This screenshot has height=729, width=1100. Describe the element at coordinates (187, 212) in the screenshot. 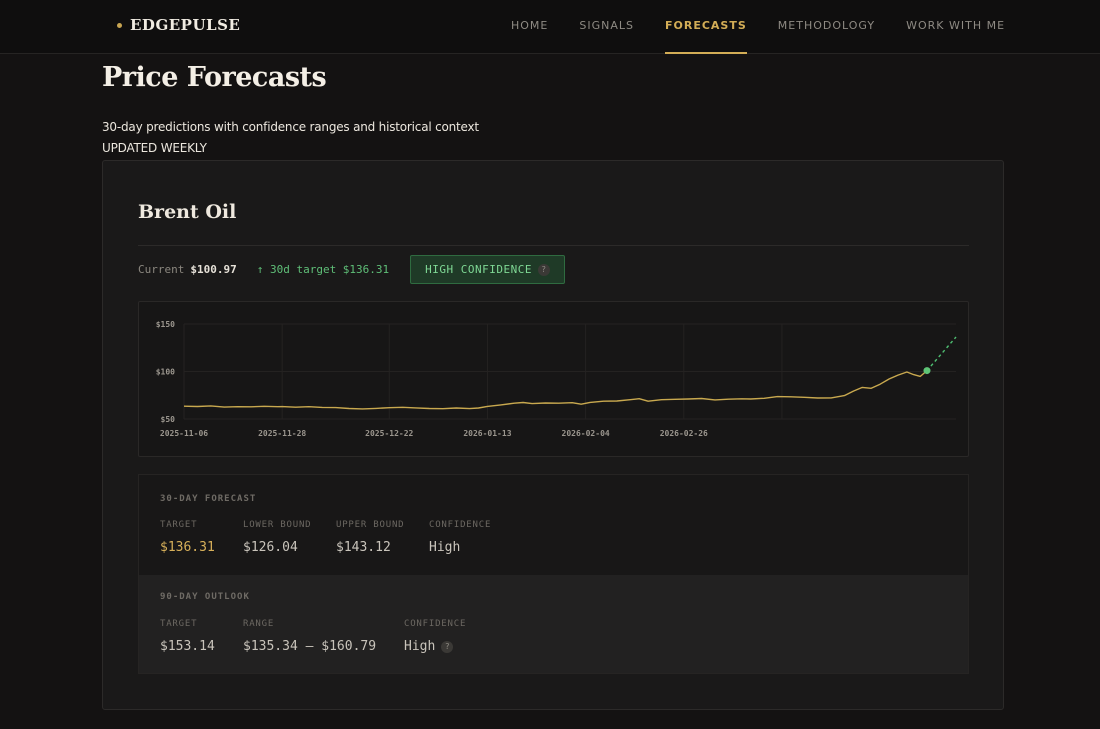

I see `asset-title: Brent Oil` at that location.